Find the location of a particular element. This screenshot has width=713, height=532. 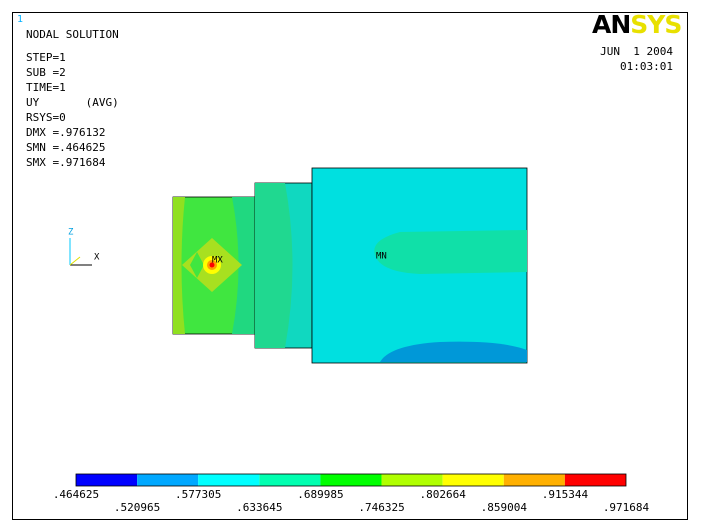

min-marker: MN is located at coordinates (381, 257).